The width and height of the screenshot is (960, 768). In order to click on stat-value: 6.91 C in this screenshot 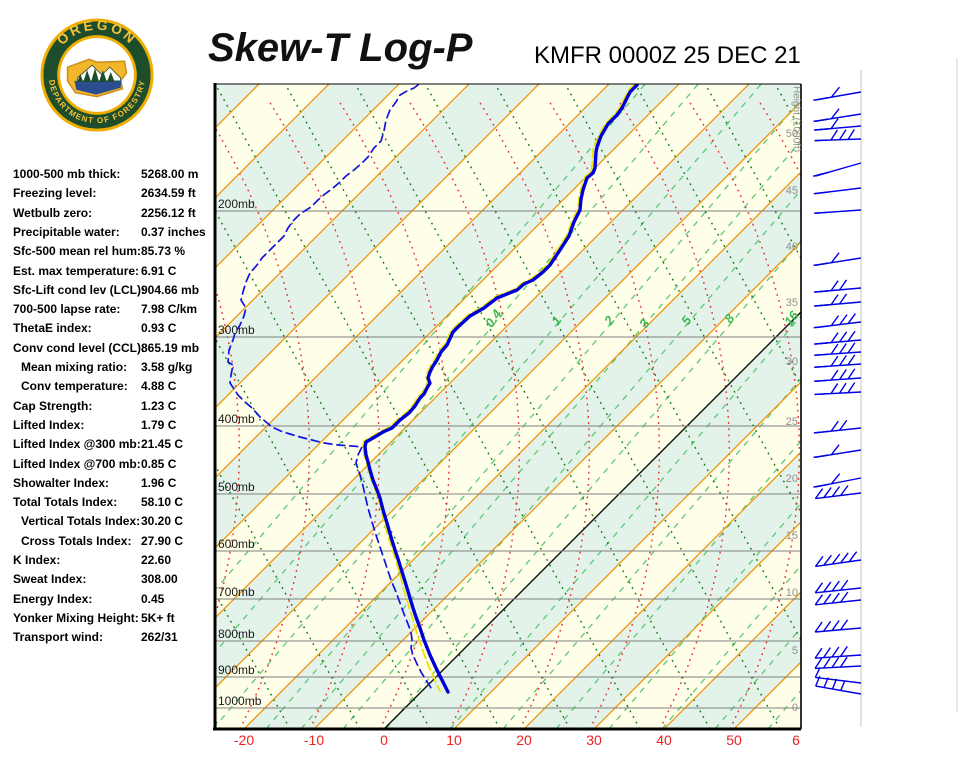, I will do `click(159, 270)`.